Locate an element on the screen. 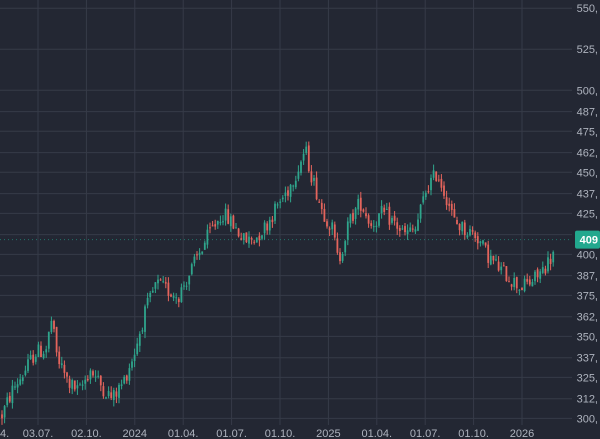 Image resolution: width=600 pixels, height=439 pixels. y-tick-label: 550, is located at coordinates (587, 9).